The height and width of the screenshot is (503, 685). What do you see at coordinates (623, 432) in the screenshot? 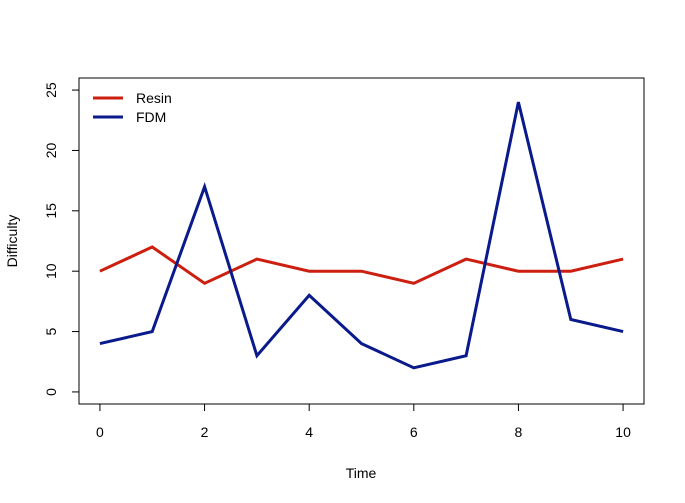
I see `x-tick-label: 10` at bounding box center [623, 432].